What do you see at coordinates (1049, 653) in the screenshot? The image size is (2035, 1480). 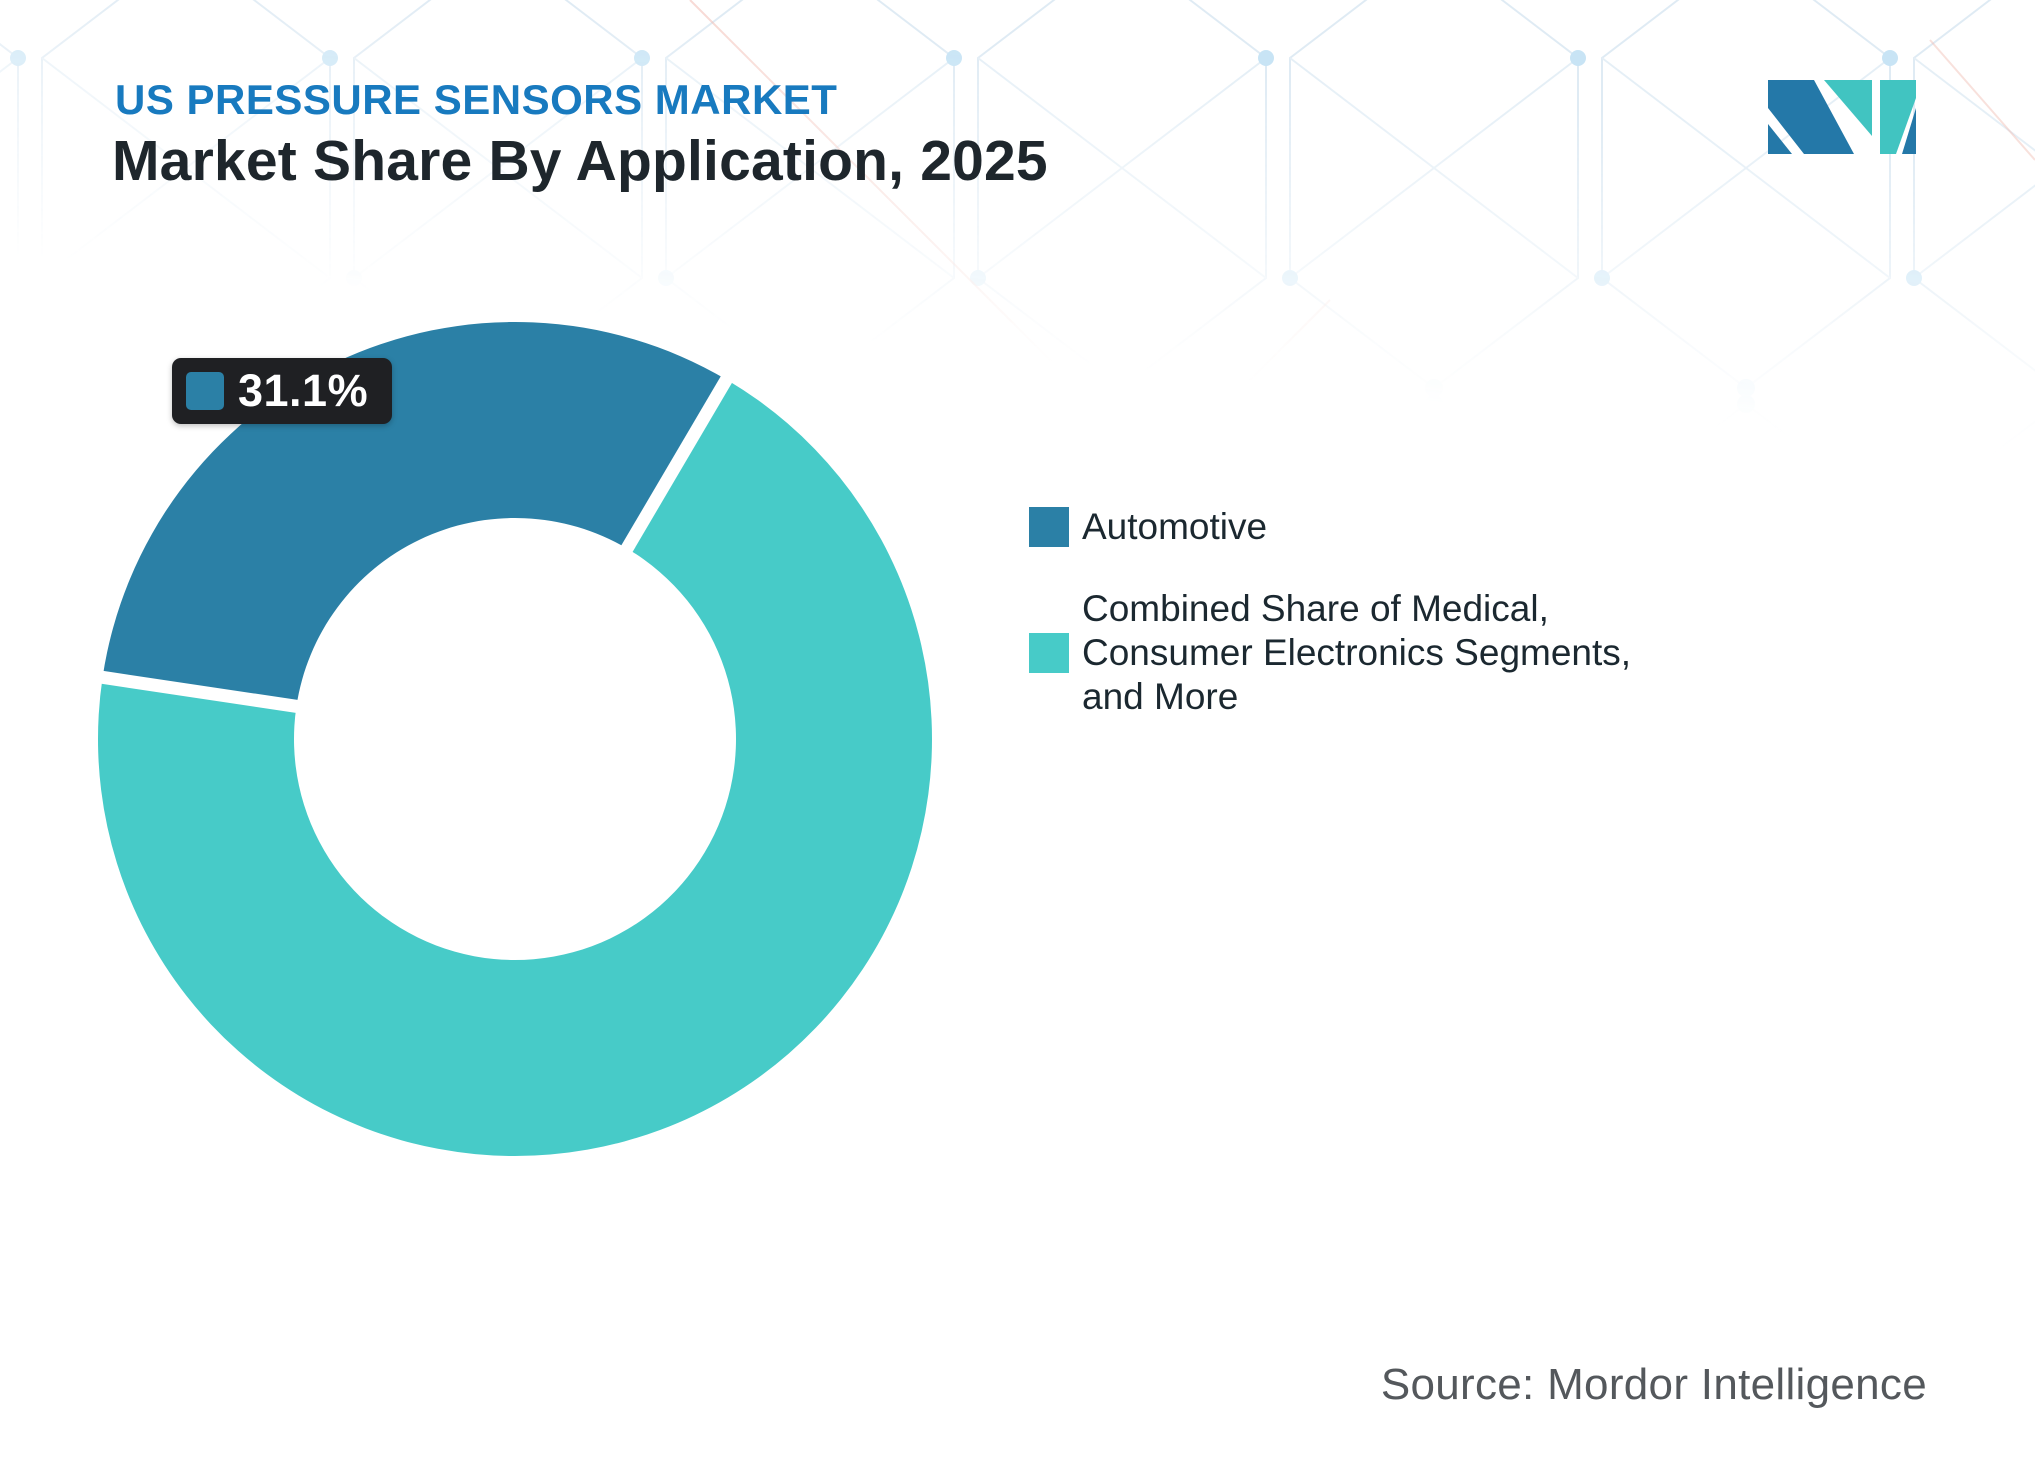 I see `legend-swatch-combined-share` at bounding box center [1049, 653].